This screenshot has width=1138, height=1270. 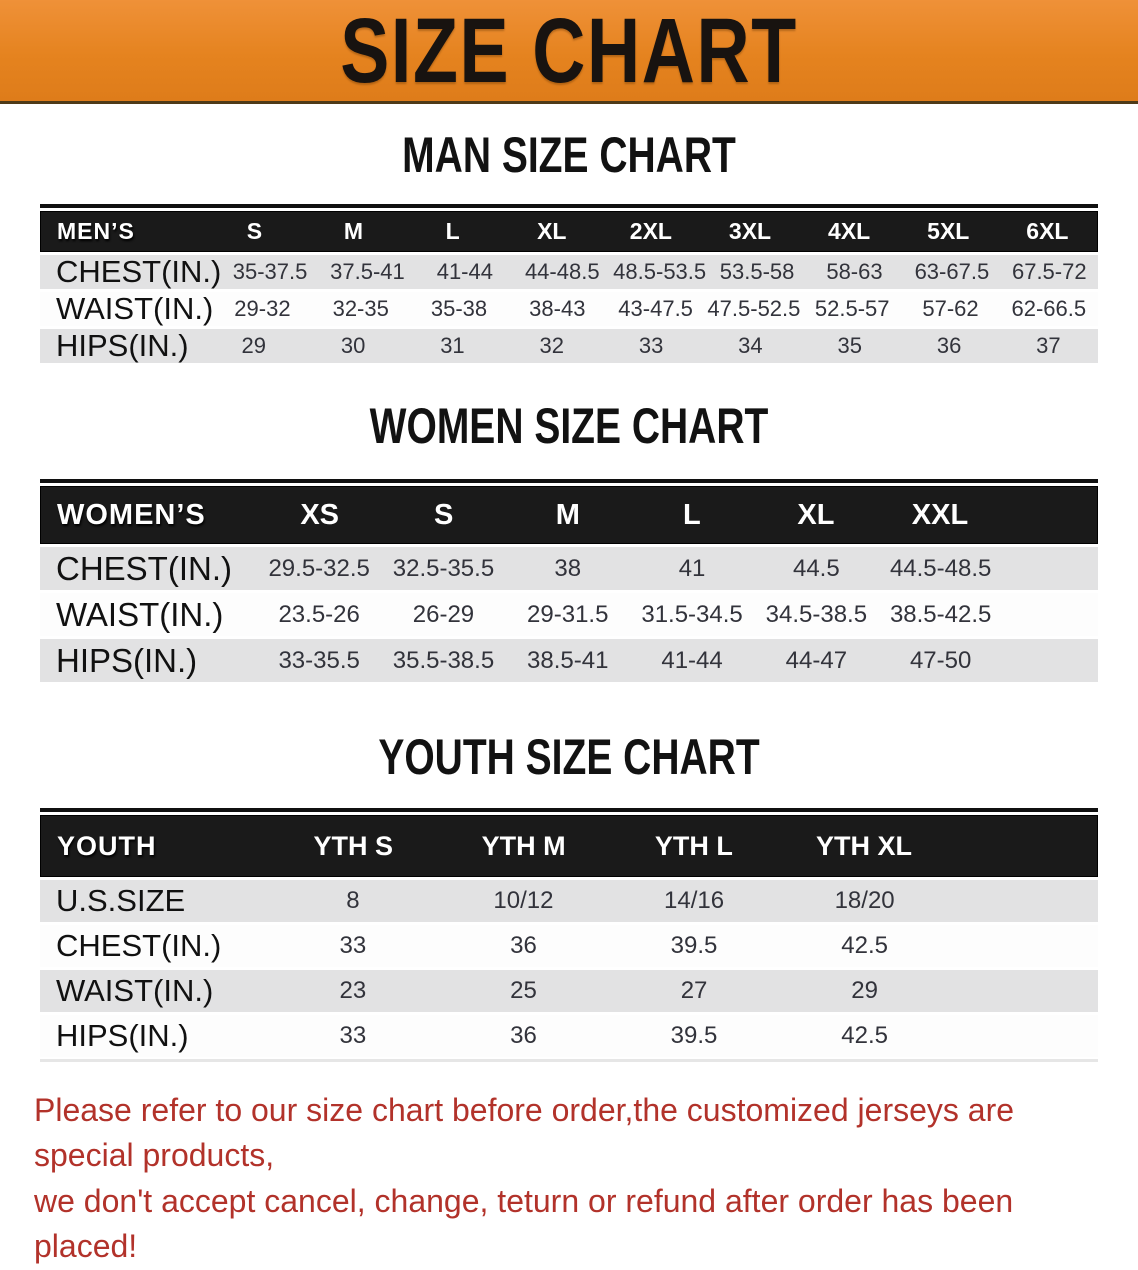 What do you see at coordinates (816, 660) in the screenshot?
I see `size-cell: 44-47` at bounding box center [816, 660].